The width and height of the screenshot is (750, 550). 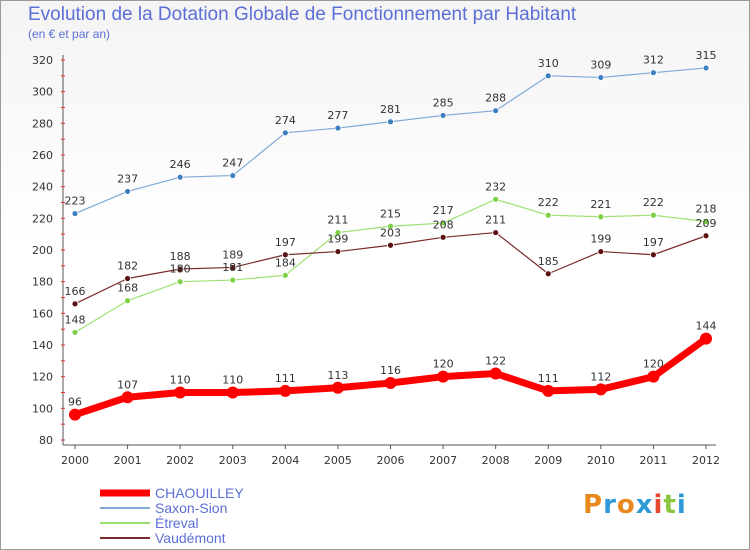 I want to click on data-label-chaouilley: 144, so click(x=706, y=326).